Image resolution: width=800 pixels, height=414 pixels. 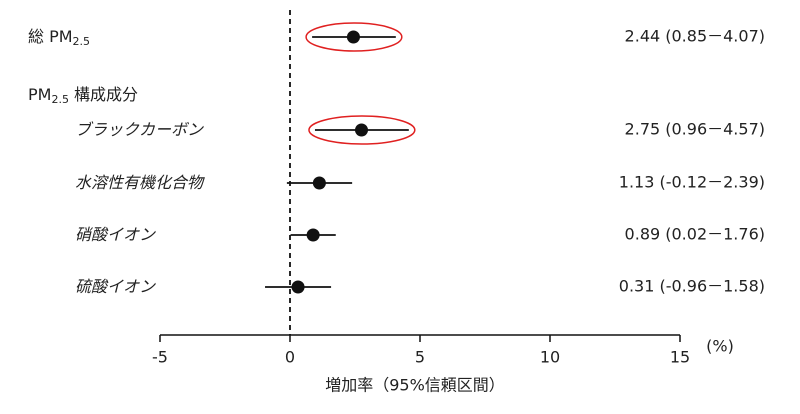 What do you see at coordinates (692, 286) in the screenshot?
I see `value-label: 0.31 (-0.96－1.58)` at bounding box center [692, 286].